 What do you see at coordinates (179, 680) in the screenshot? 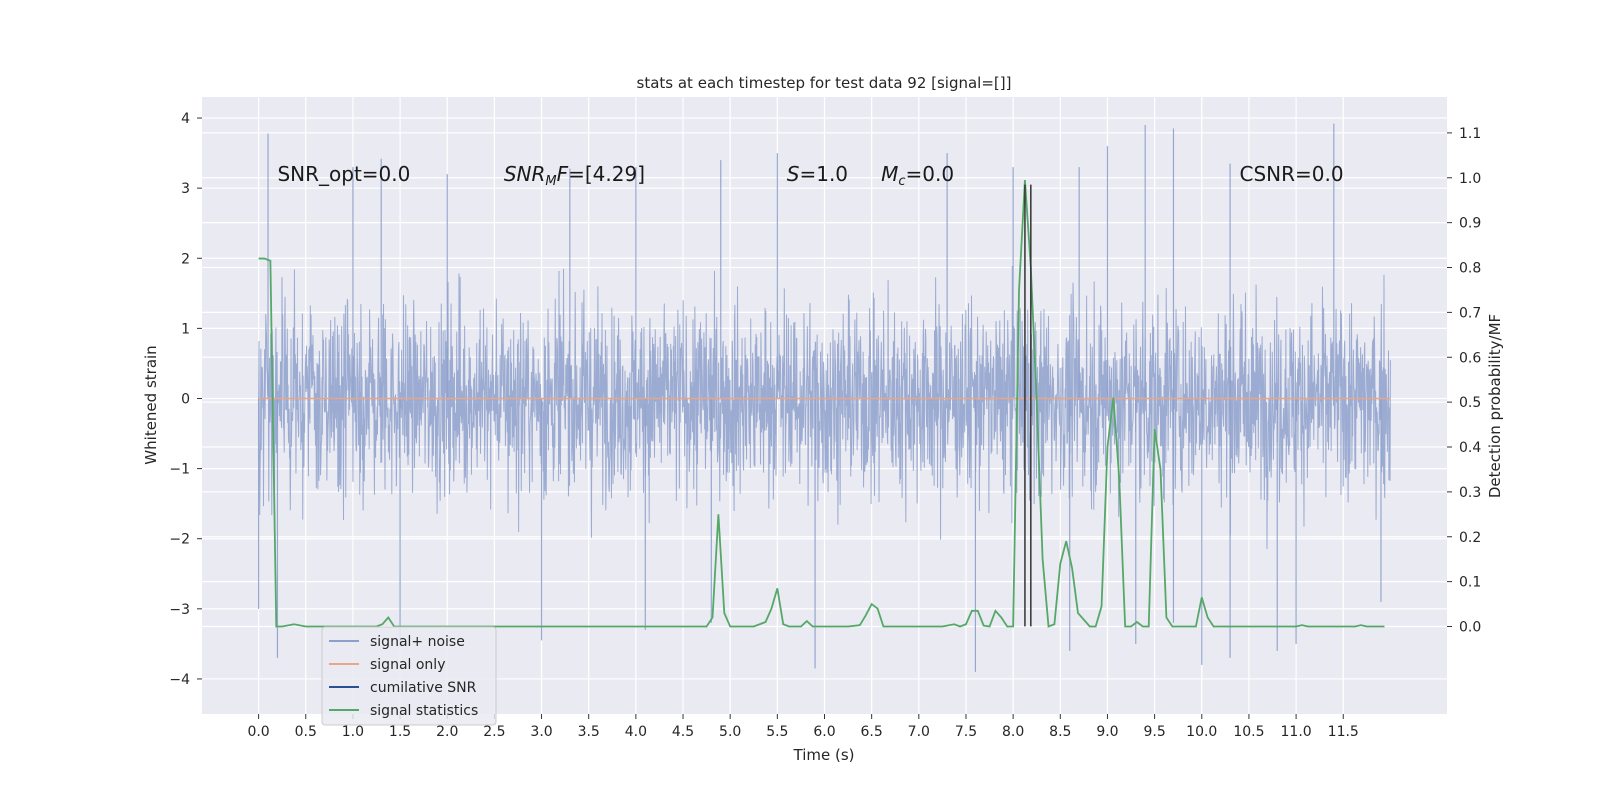
I see `y-tick-label-left: −4` at bounding box center [179, 680].